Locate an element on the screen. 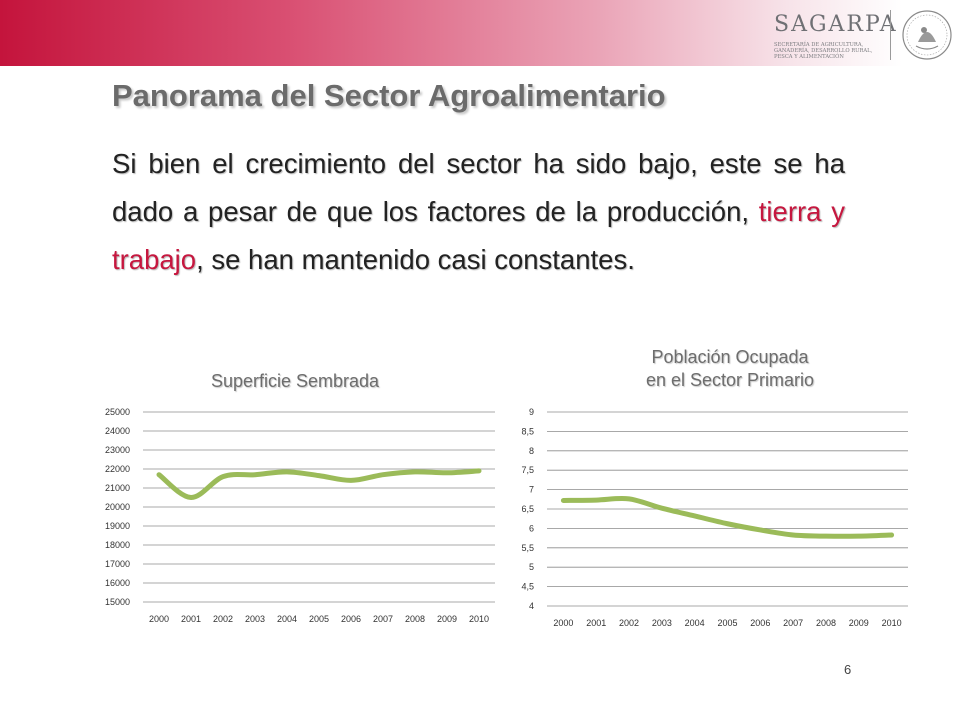 This screenshot has height=720, width=960. chart-1-y-tick-label: 22000 is located at coordinates (117, 469).